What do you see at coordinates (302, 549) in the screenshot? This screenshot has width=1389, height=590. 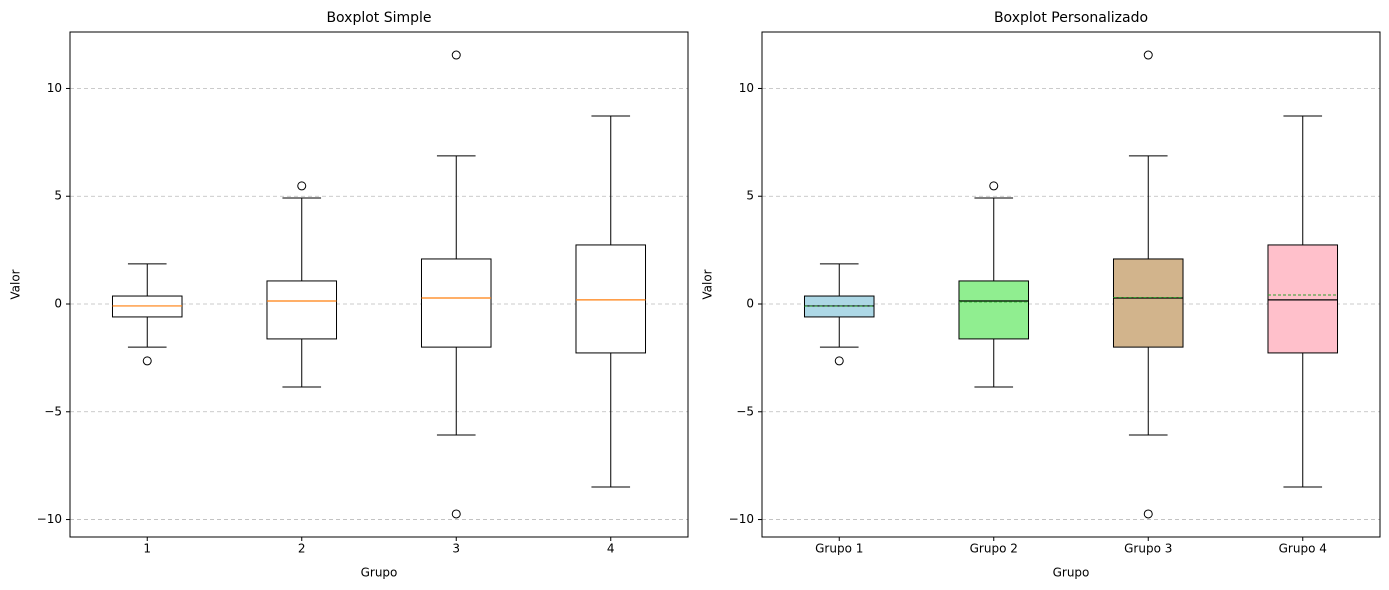 I see `x-tick-label: 2` at bounding box center [302, 549].